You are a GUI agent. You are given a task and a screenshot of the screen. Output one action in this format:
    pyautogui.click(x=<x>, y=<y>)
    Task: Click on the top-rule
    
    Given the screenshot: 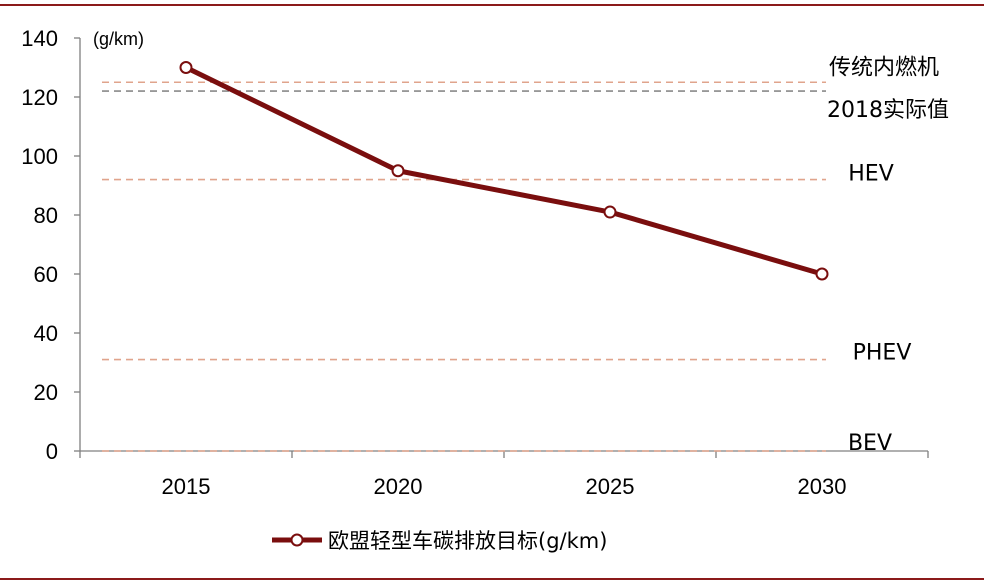 What is the action you would take?
    pyautogui.click(x=492, y=5)
    